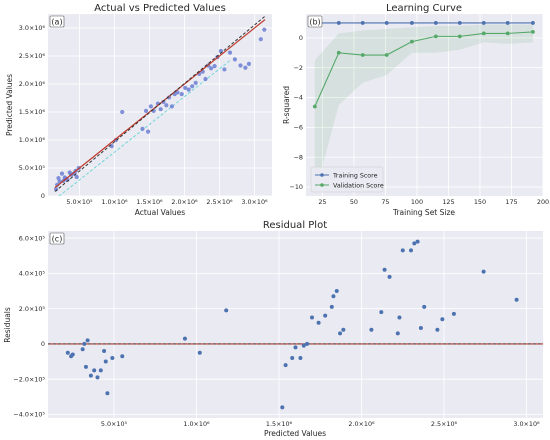  What do you see at coordinates (29, 415) in the screenshot?
I see `panel-c-ytick-label: −4.0×10⁵` at bounding box center [29, 415].